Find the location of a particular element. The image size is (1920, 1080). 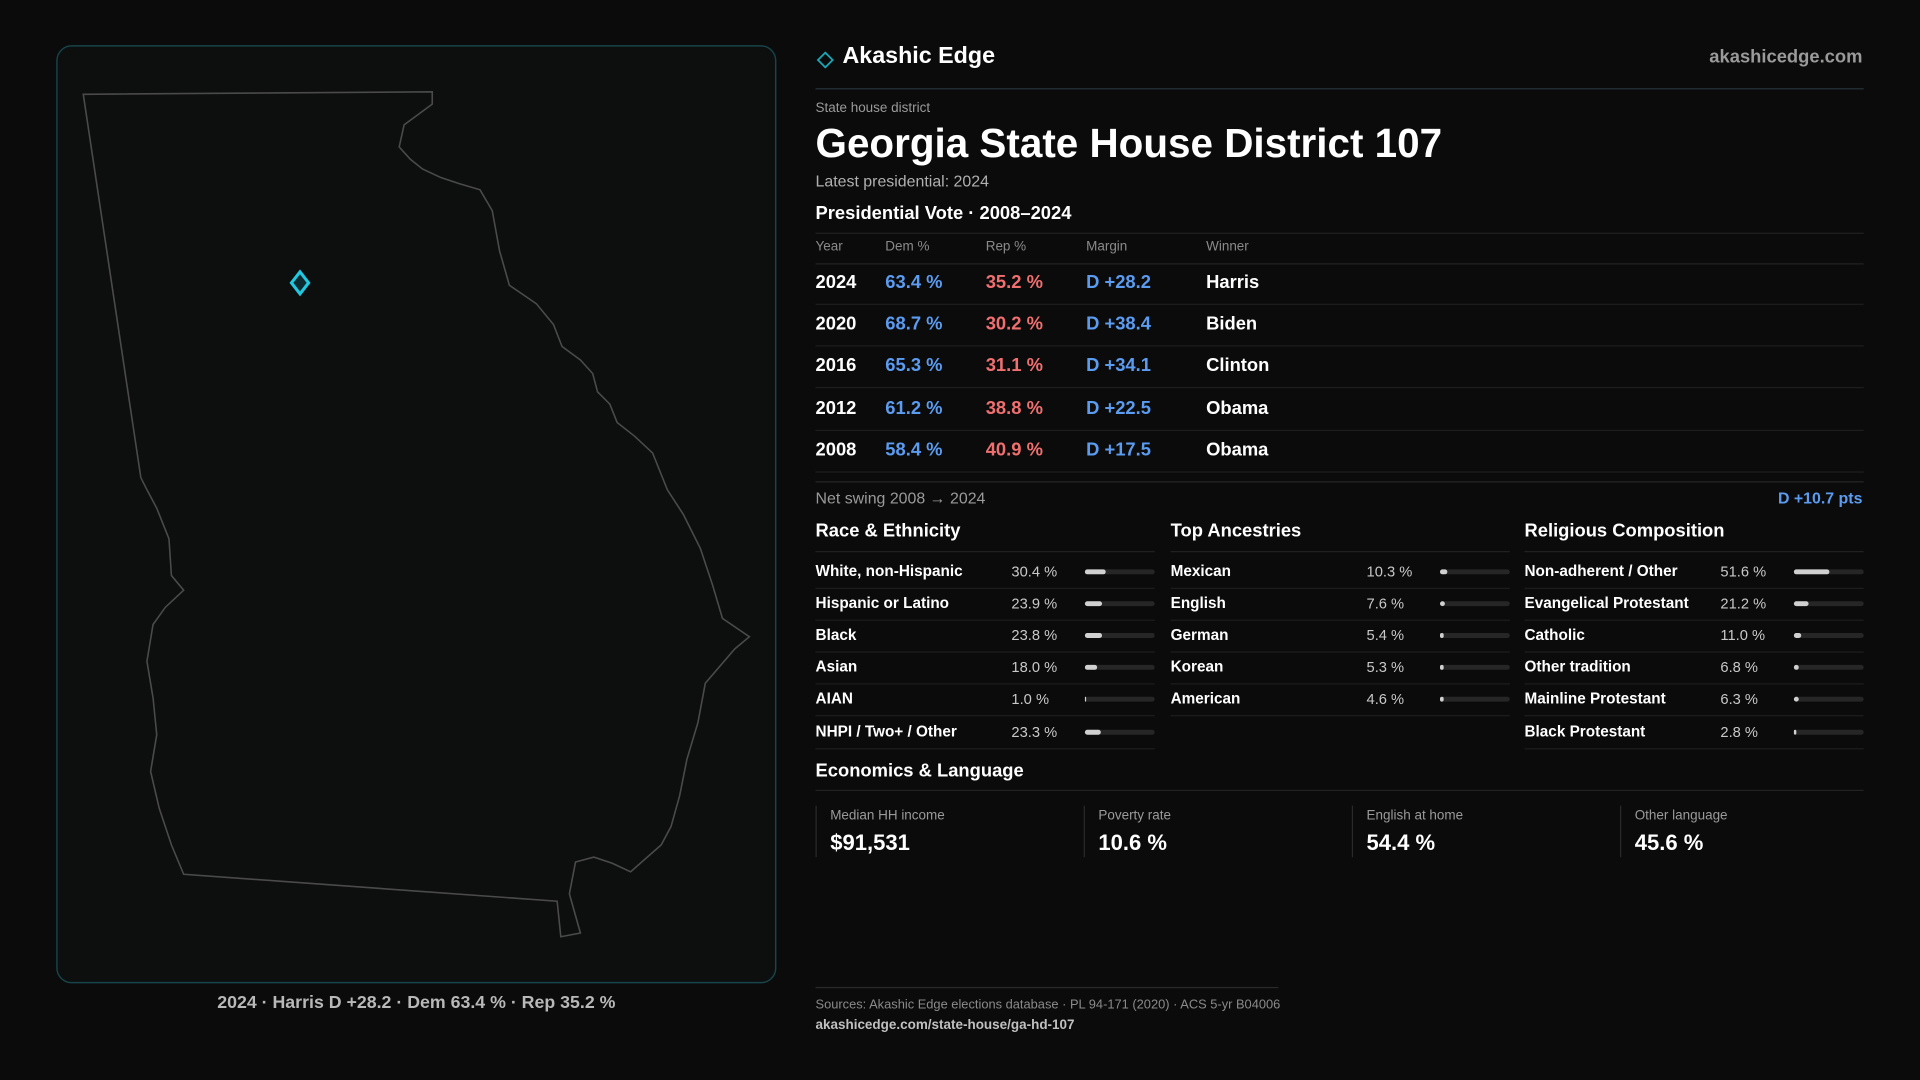

table-cell: 2020 is located at coordinates (836, 324).